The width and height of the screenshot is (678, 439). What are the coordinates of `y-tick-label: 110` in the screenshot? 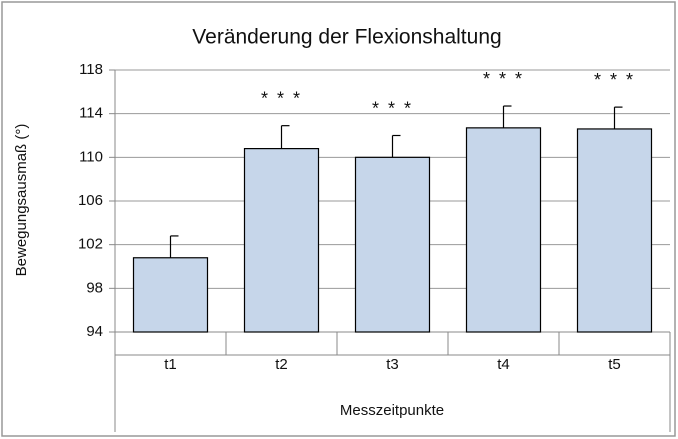 It's located at (91, 156).